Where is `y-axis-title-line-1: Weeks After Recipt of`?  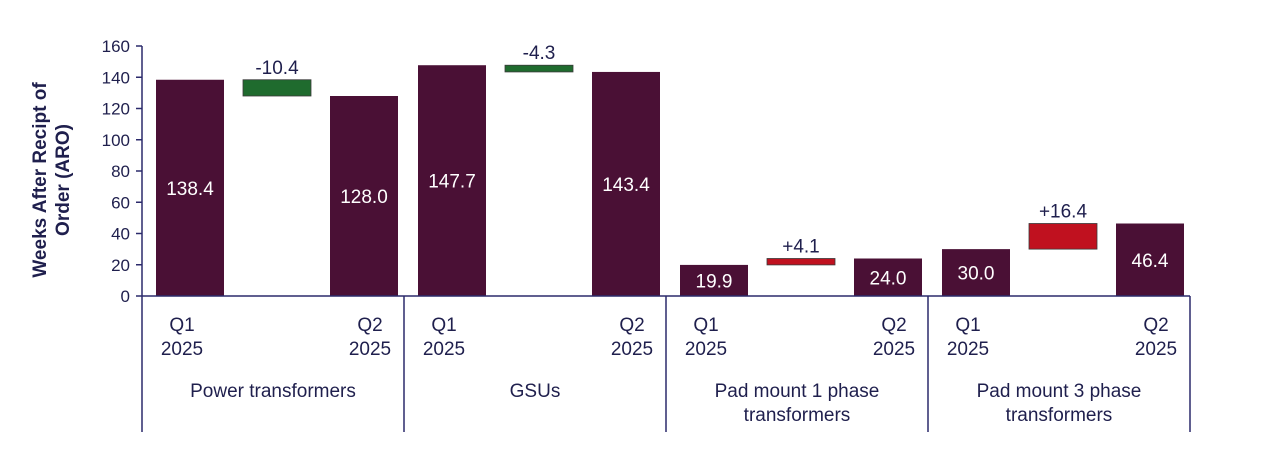
y-axis-title-line-1: Weeks After Recipt of is located at coordinates (40, 180).